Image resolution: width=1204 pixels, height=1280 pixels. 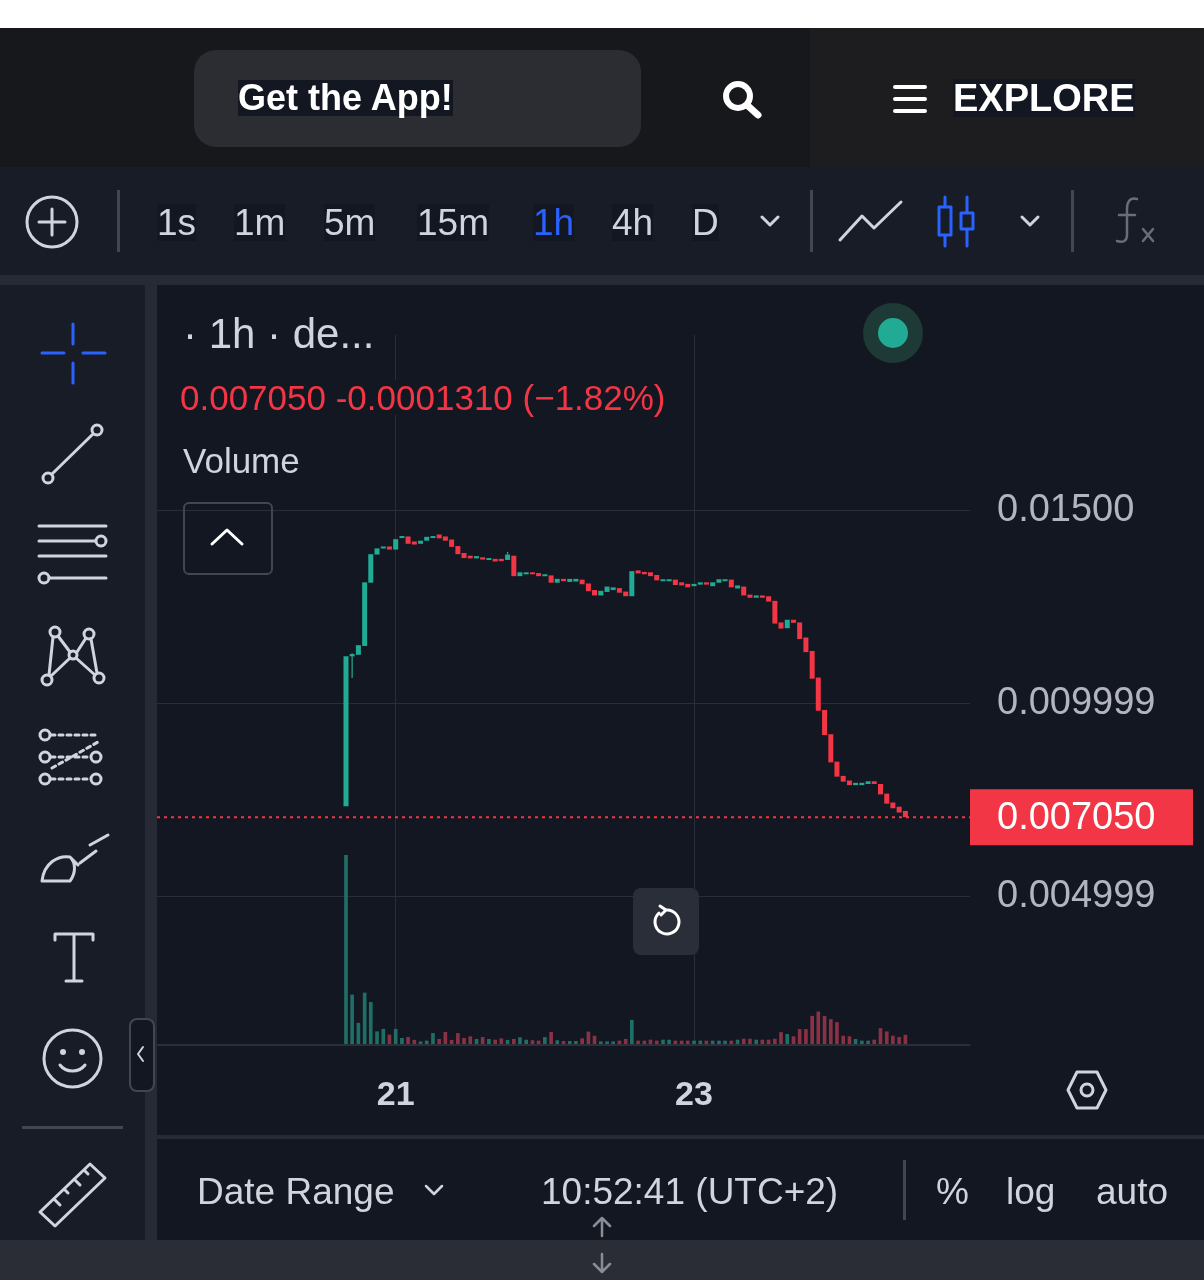 I want to click on y-tick-label: 0.009999, so click(x=1076, y=700).